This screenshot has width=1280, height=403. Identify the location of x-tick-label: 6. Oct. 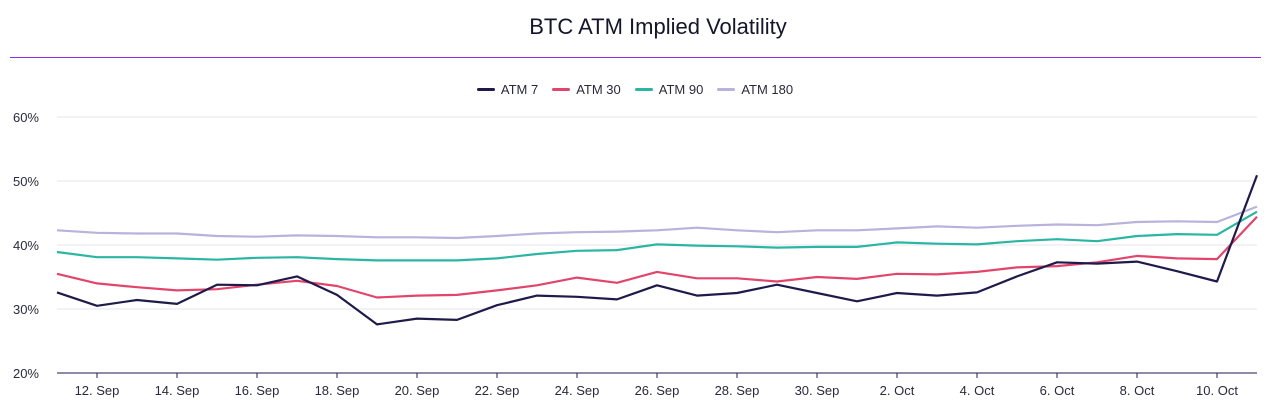
(1057, 390).